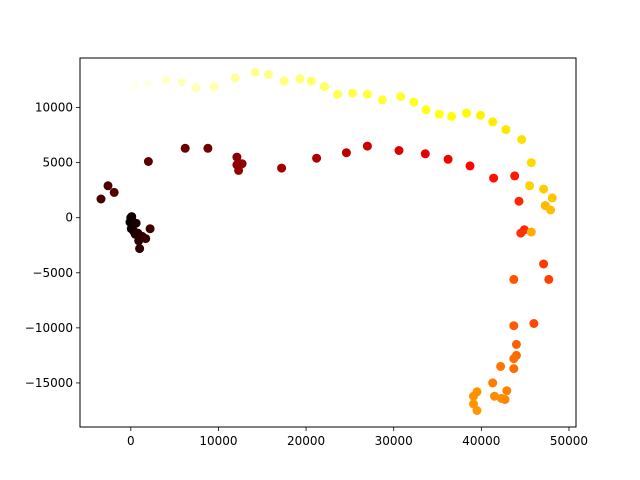  I want to click on x-axis-ticks: 0 10000 20000 30000 40000 50000, so click(357, 437).